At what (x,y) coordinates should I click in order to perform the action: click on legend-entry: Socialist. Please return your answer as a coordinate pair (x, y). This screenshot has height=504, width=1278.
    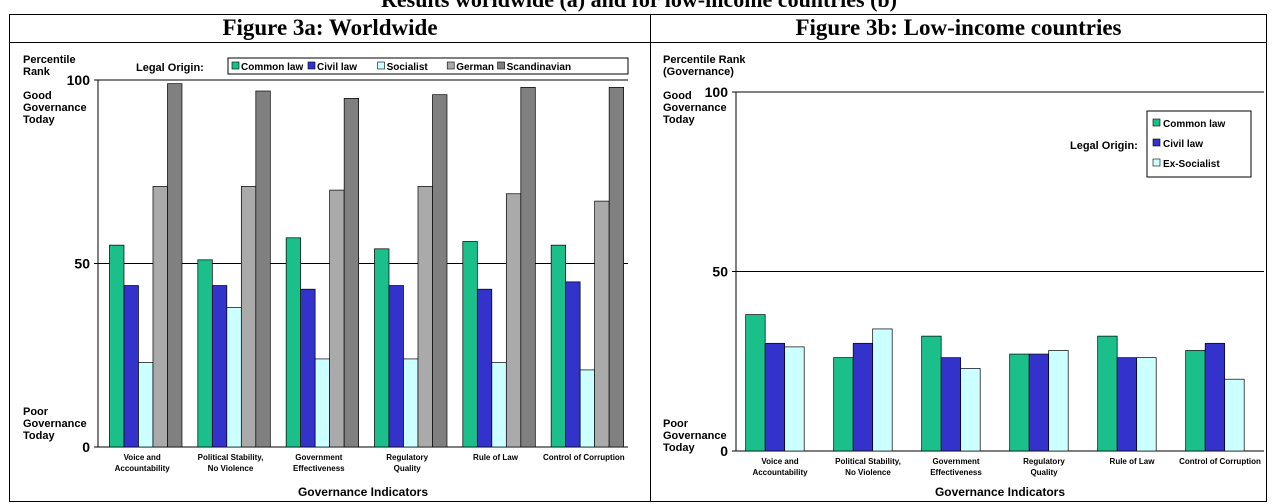
    Looking at the image, I should click on (408, 67).